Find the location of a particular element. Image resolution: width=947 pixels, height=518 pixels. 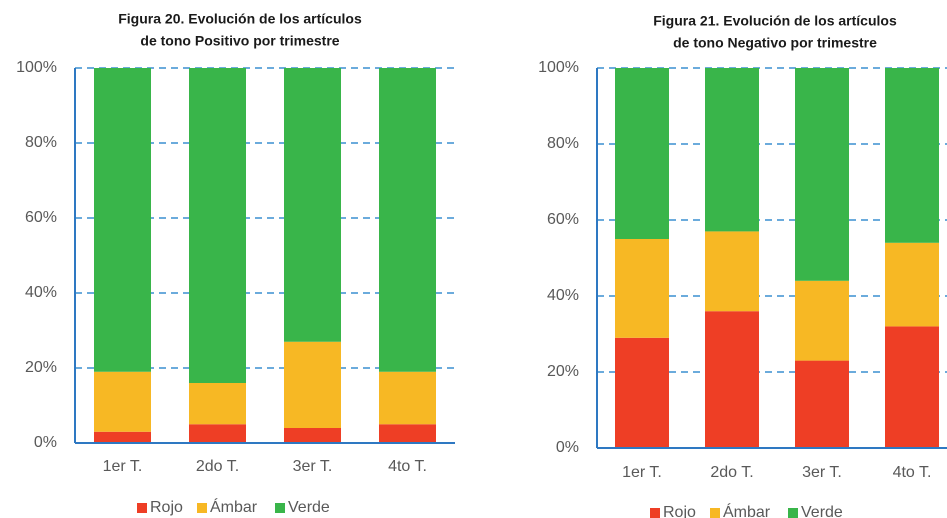

chart-title: Figura 20. Evolución de los artículos is located at coordinates (240, 19).